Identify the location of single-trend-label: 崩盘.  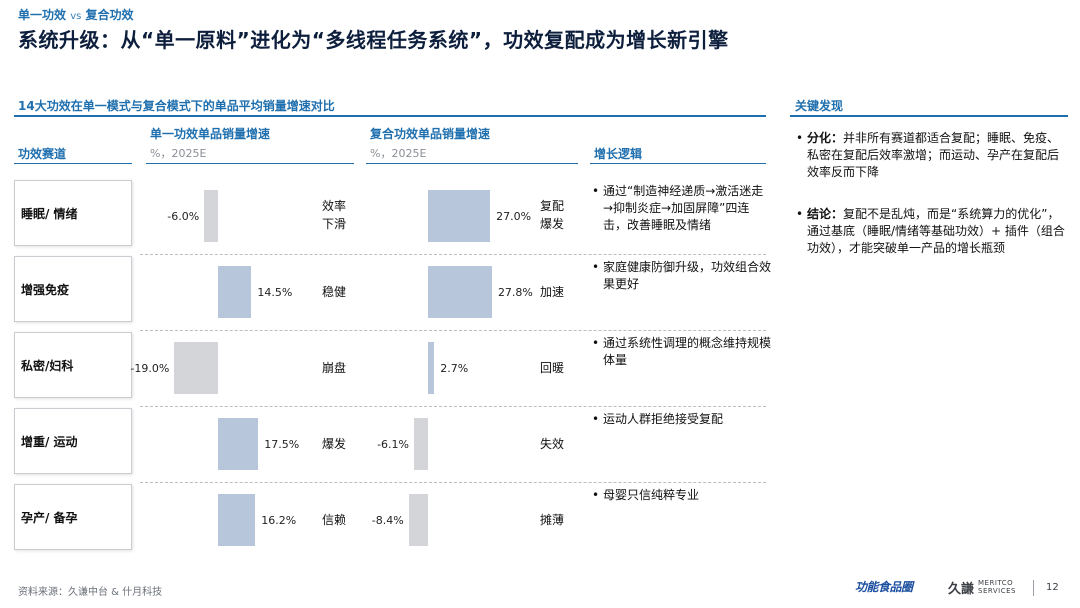
(334, 368).